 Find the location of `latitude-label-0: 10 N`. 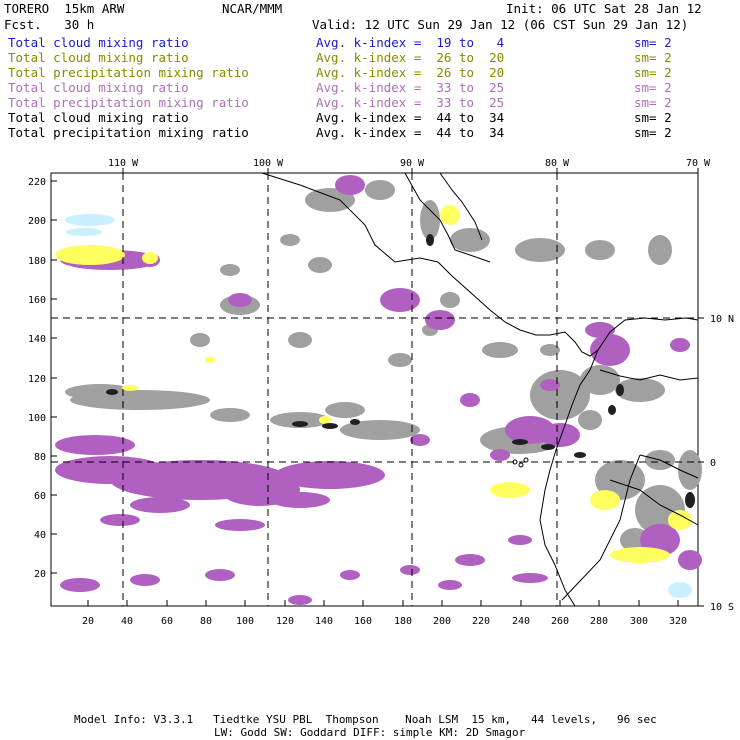

latitude-label-0: 10 N is located at coordinates (722, 319).